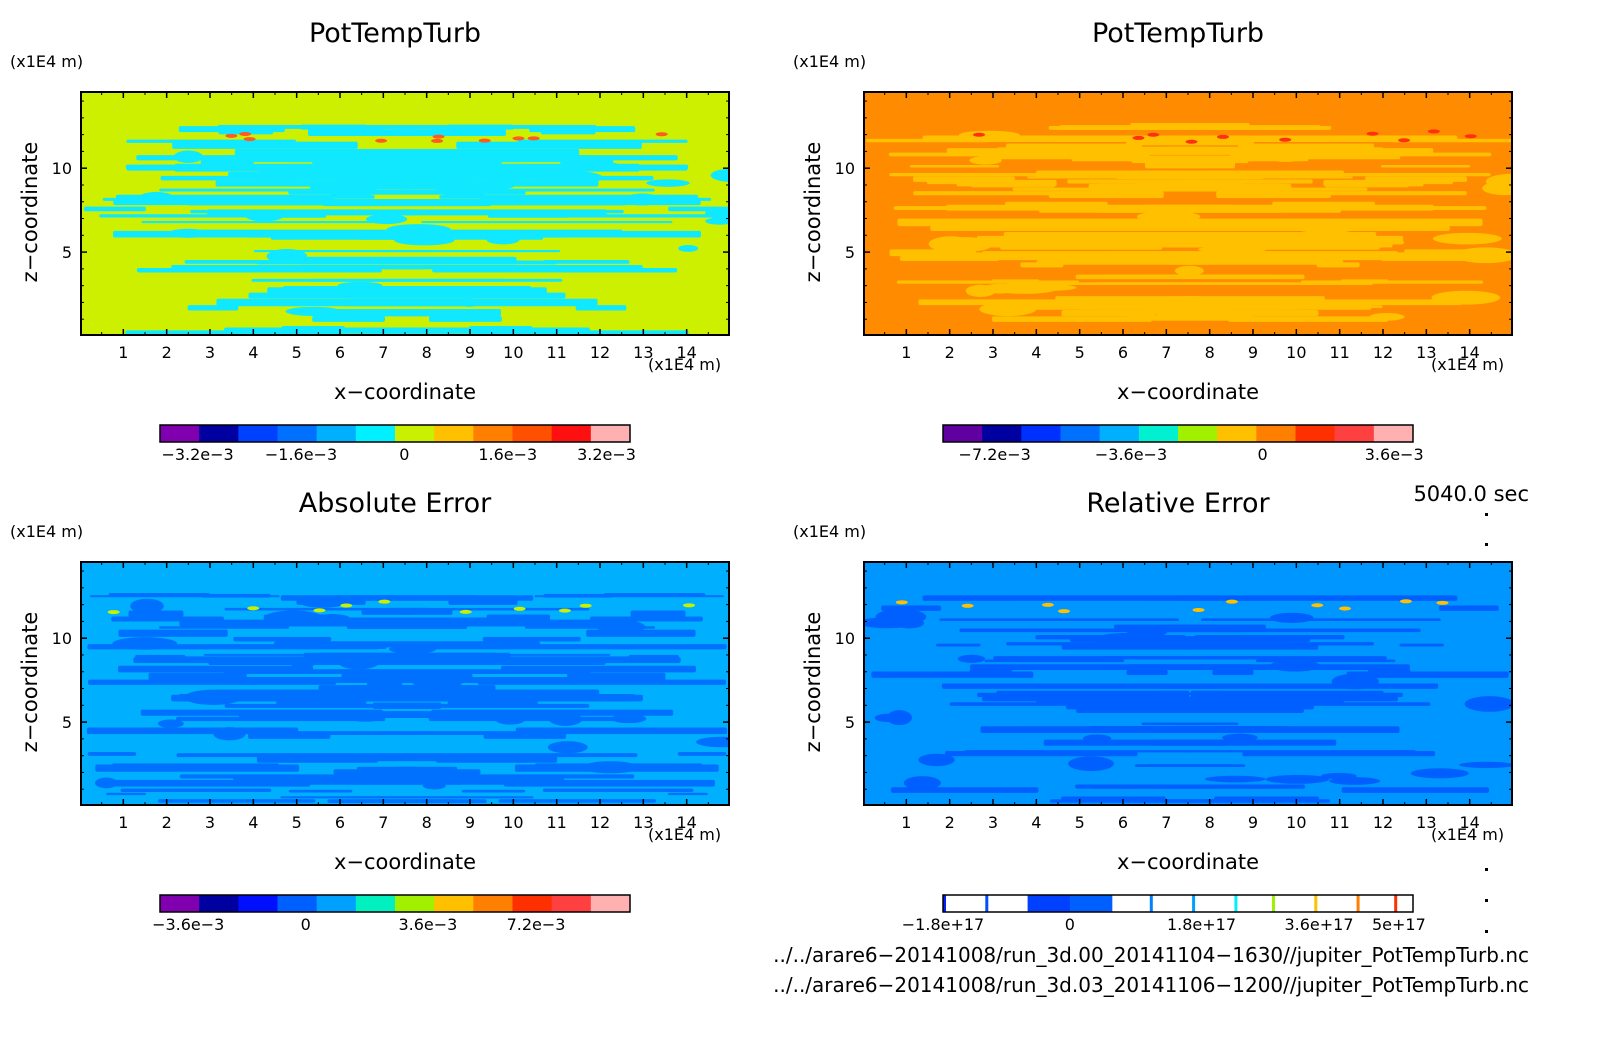 This screenshot has width=1604, height=1054. What do you see at coordinates (297, 352) in the screenshot?
I see `x-tick-label: 5` at bounding box center [297, 352].